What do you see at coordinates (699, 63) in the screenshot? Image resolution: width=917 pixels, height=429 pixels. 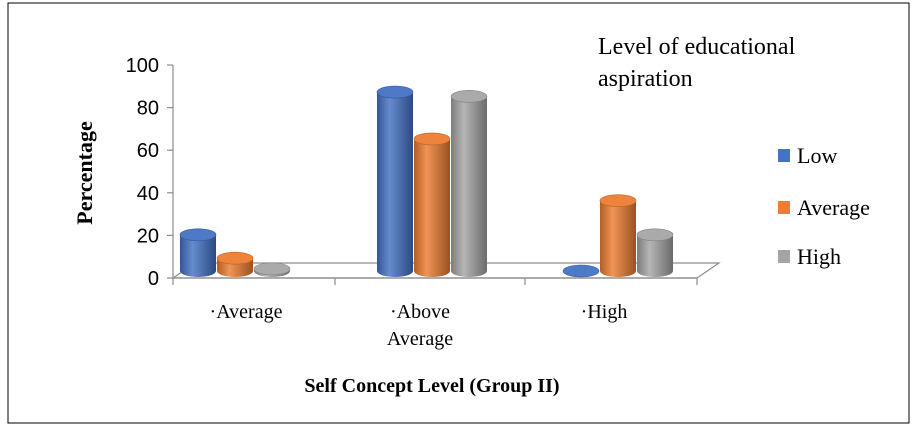 I see `chart-title: Level of educational aspiration` at bounding box center [699, 63].